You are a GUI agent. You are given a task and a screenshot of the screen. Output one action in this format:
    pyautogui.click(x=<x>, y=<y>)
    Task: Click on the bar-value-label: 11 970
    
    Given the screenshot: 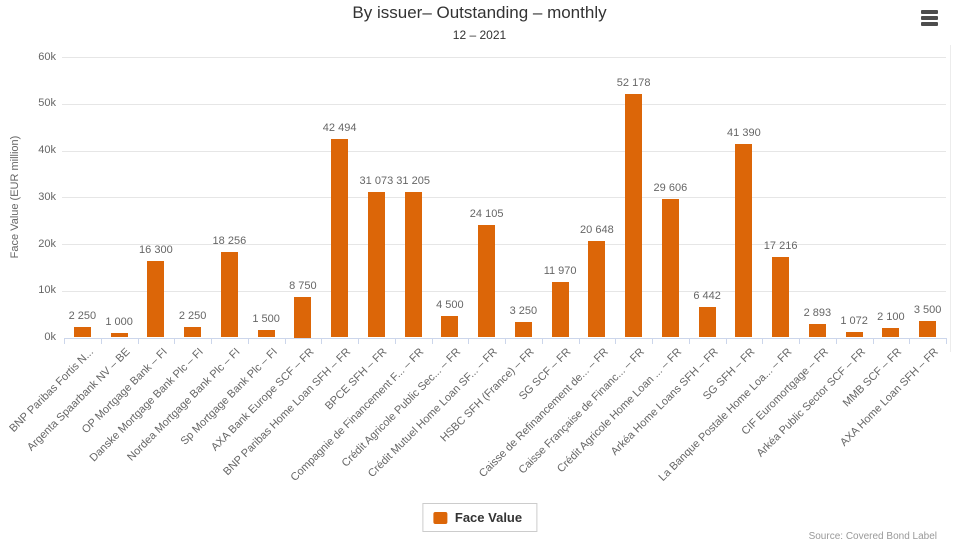 What is the action you would take?
    pyautogui.click(x=560, y=270)
    